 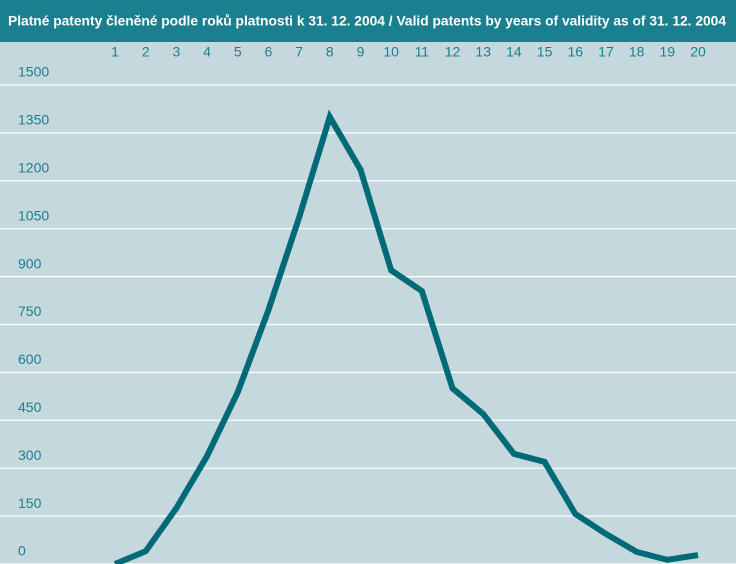 I want to click on y-tick-label: 300, so click(x=30, y=455).